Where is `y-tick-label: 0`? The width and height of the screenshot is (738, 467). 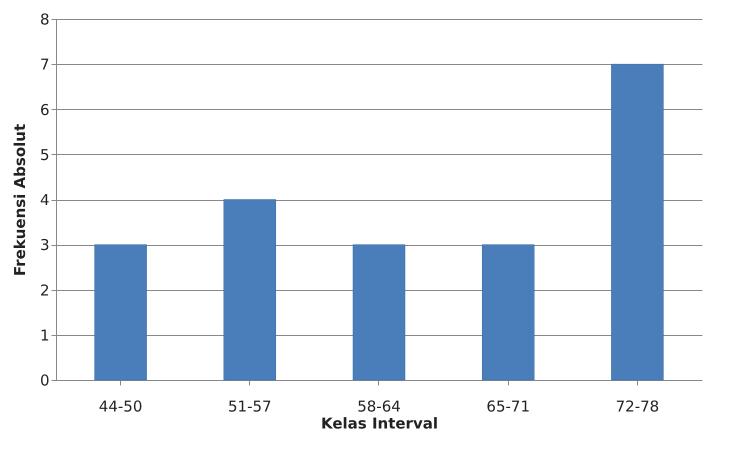 y-tick-label: 0 is located at coordinates (45, 381).